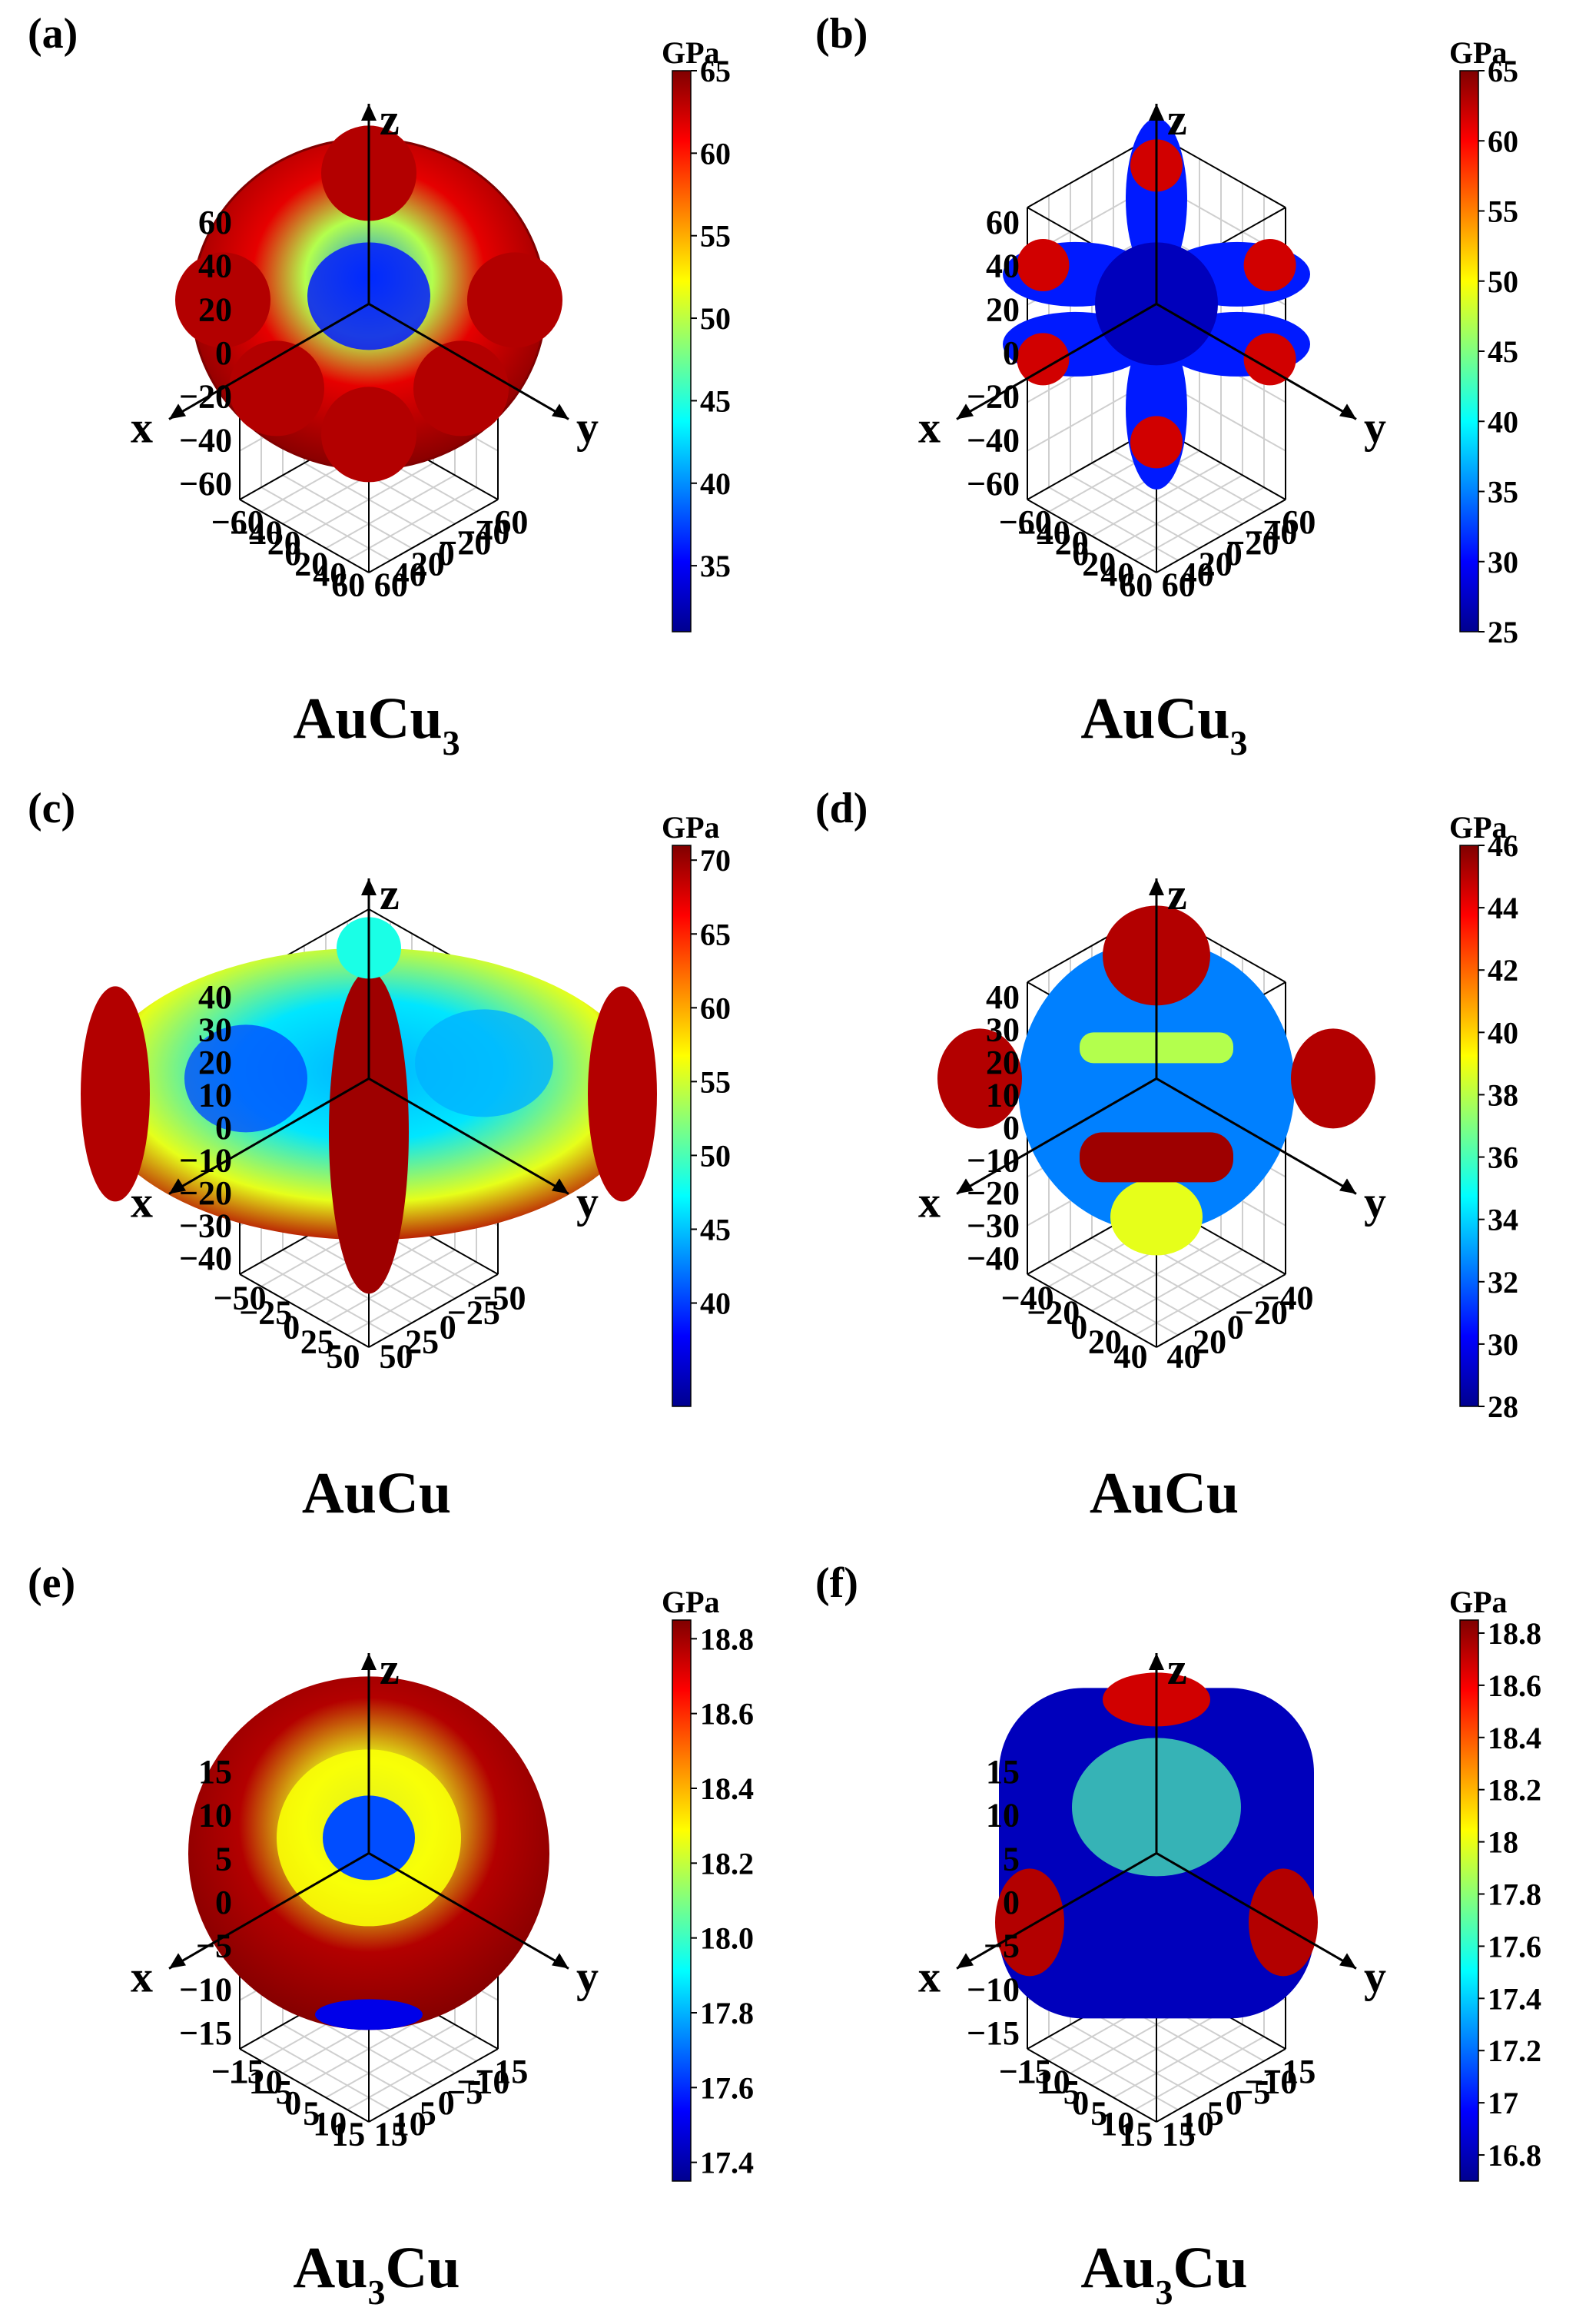 This screenshot has width=1576, height=2324. Describe the element at coordinates (343, 1357) in the screenshot. I see `x-tick-label: 50` at that location.